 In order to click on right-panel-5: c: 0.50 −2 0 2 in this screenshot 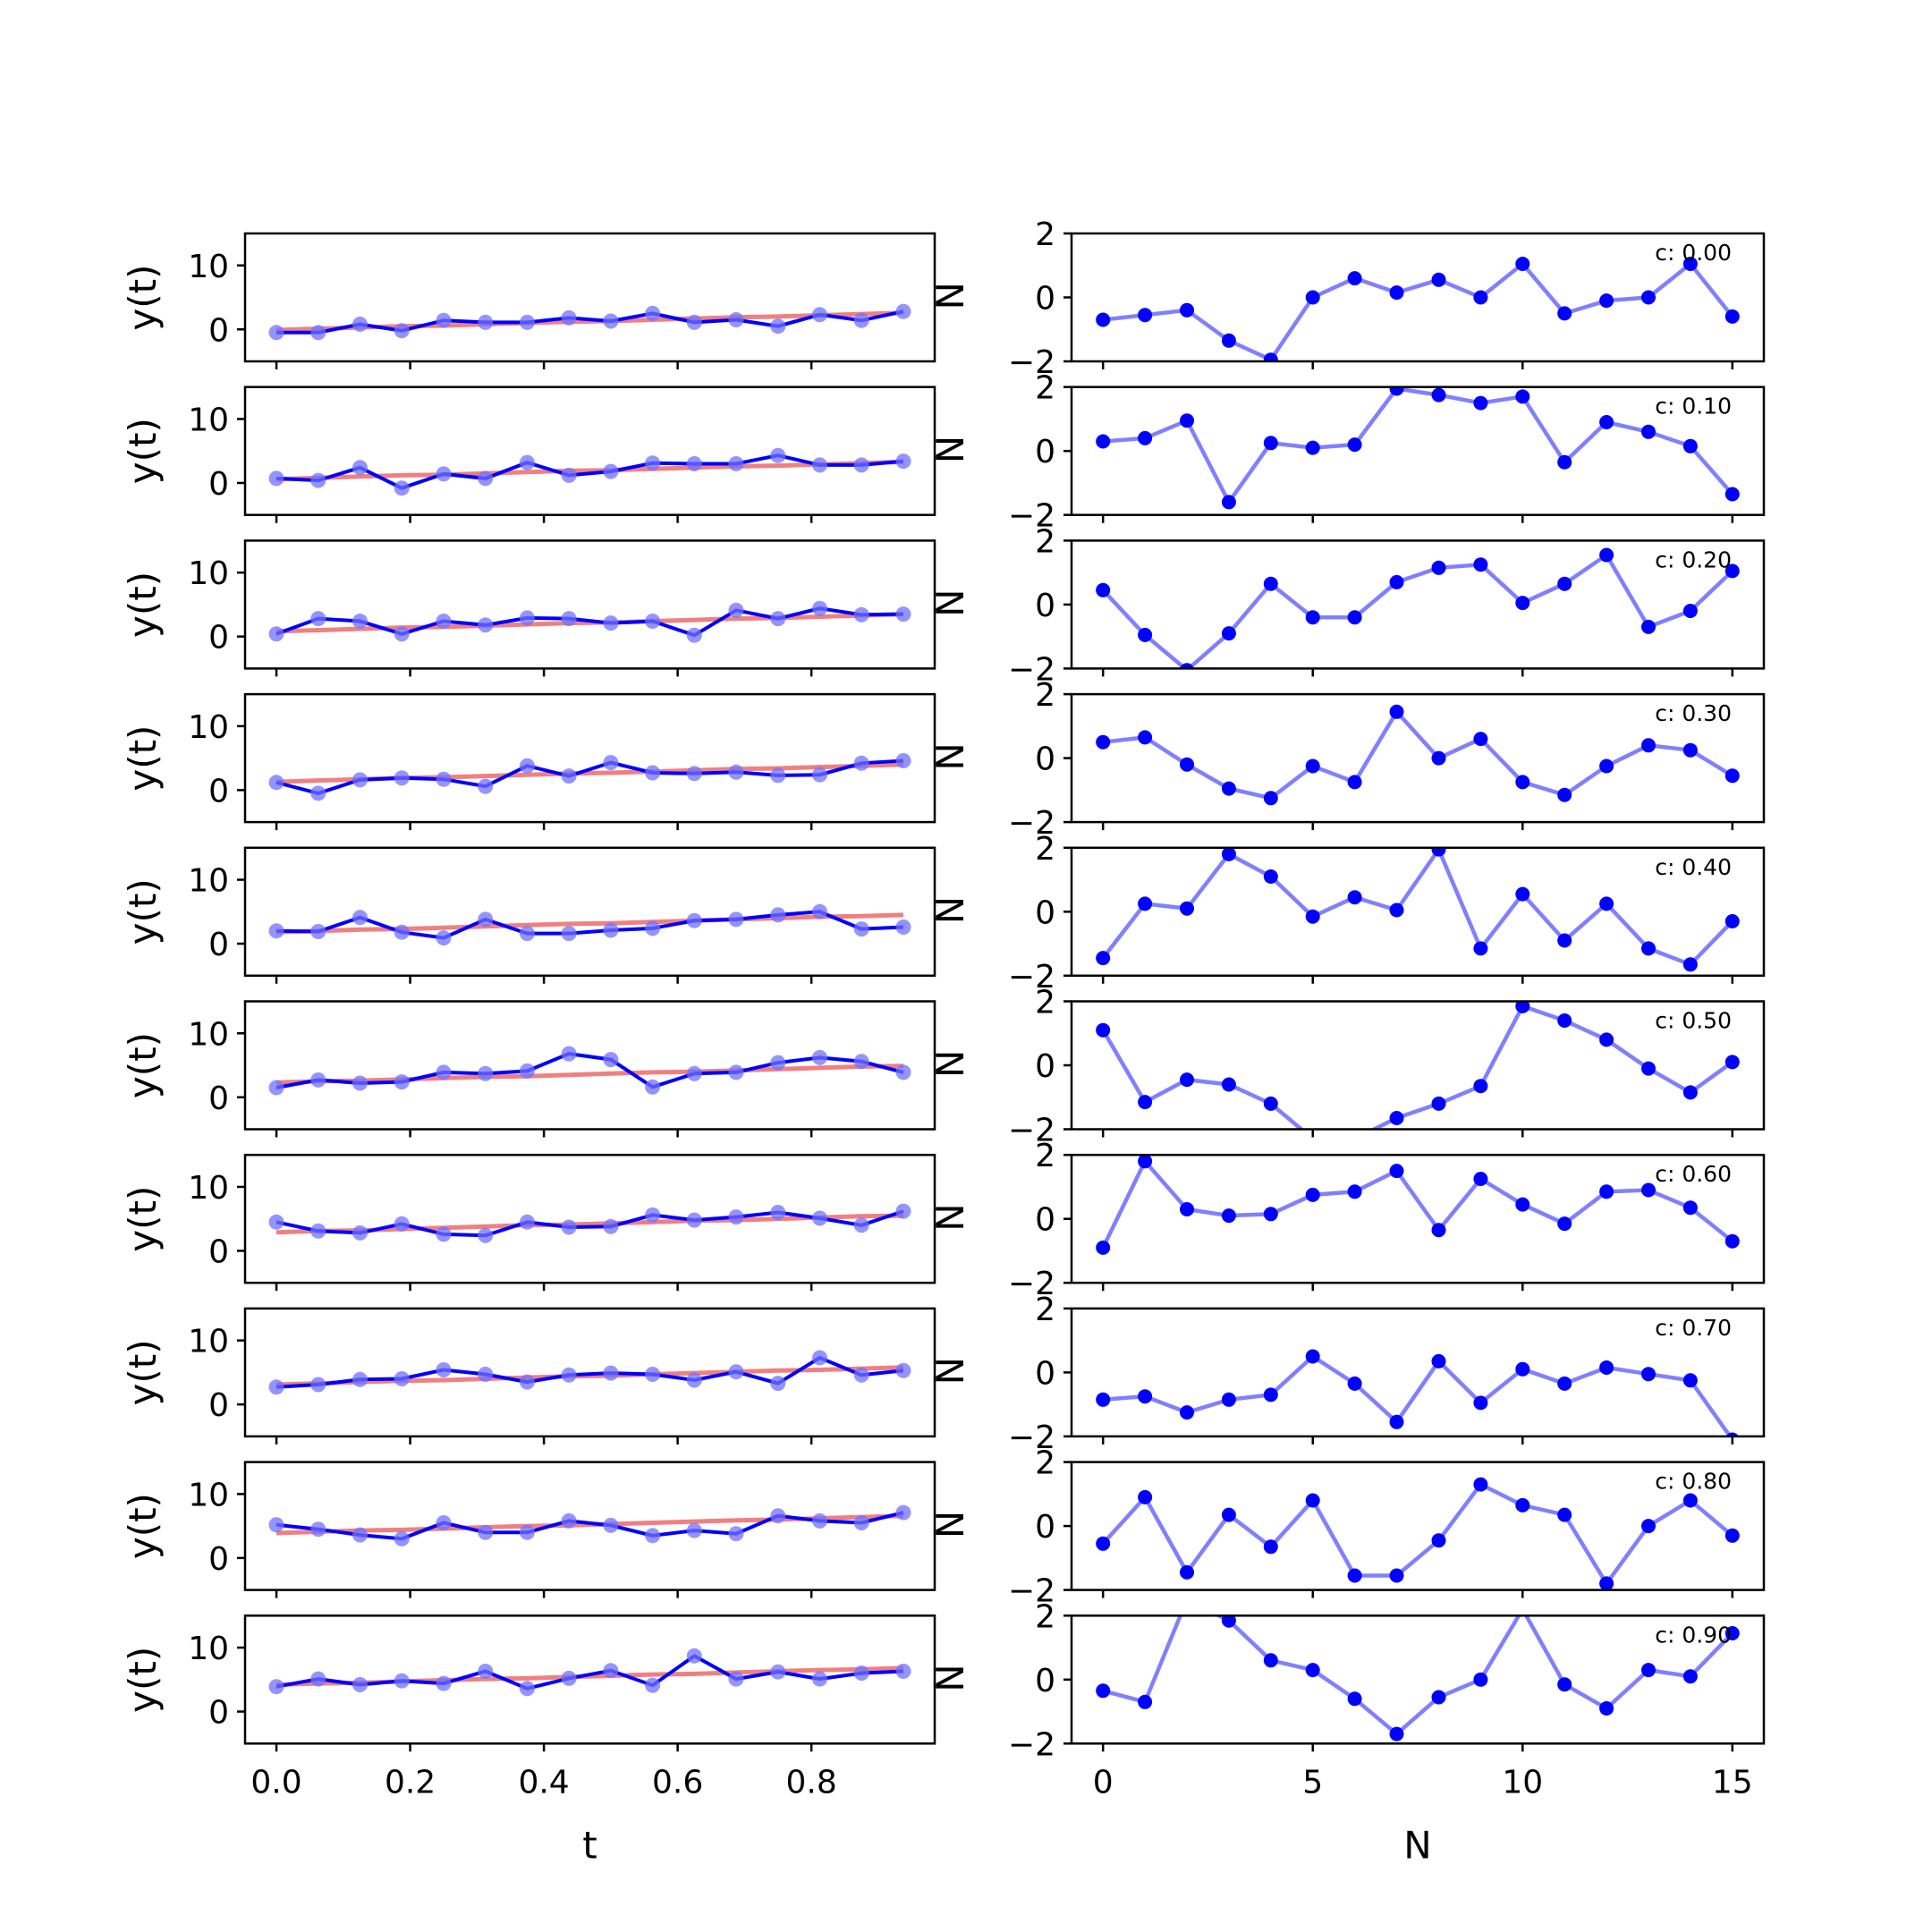, I will do `click(1387, 1067)`.